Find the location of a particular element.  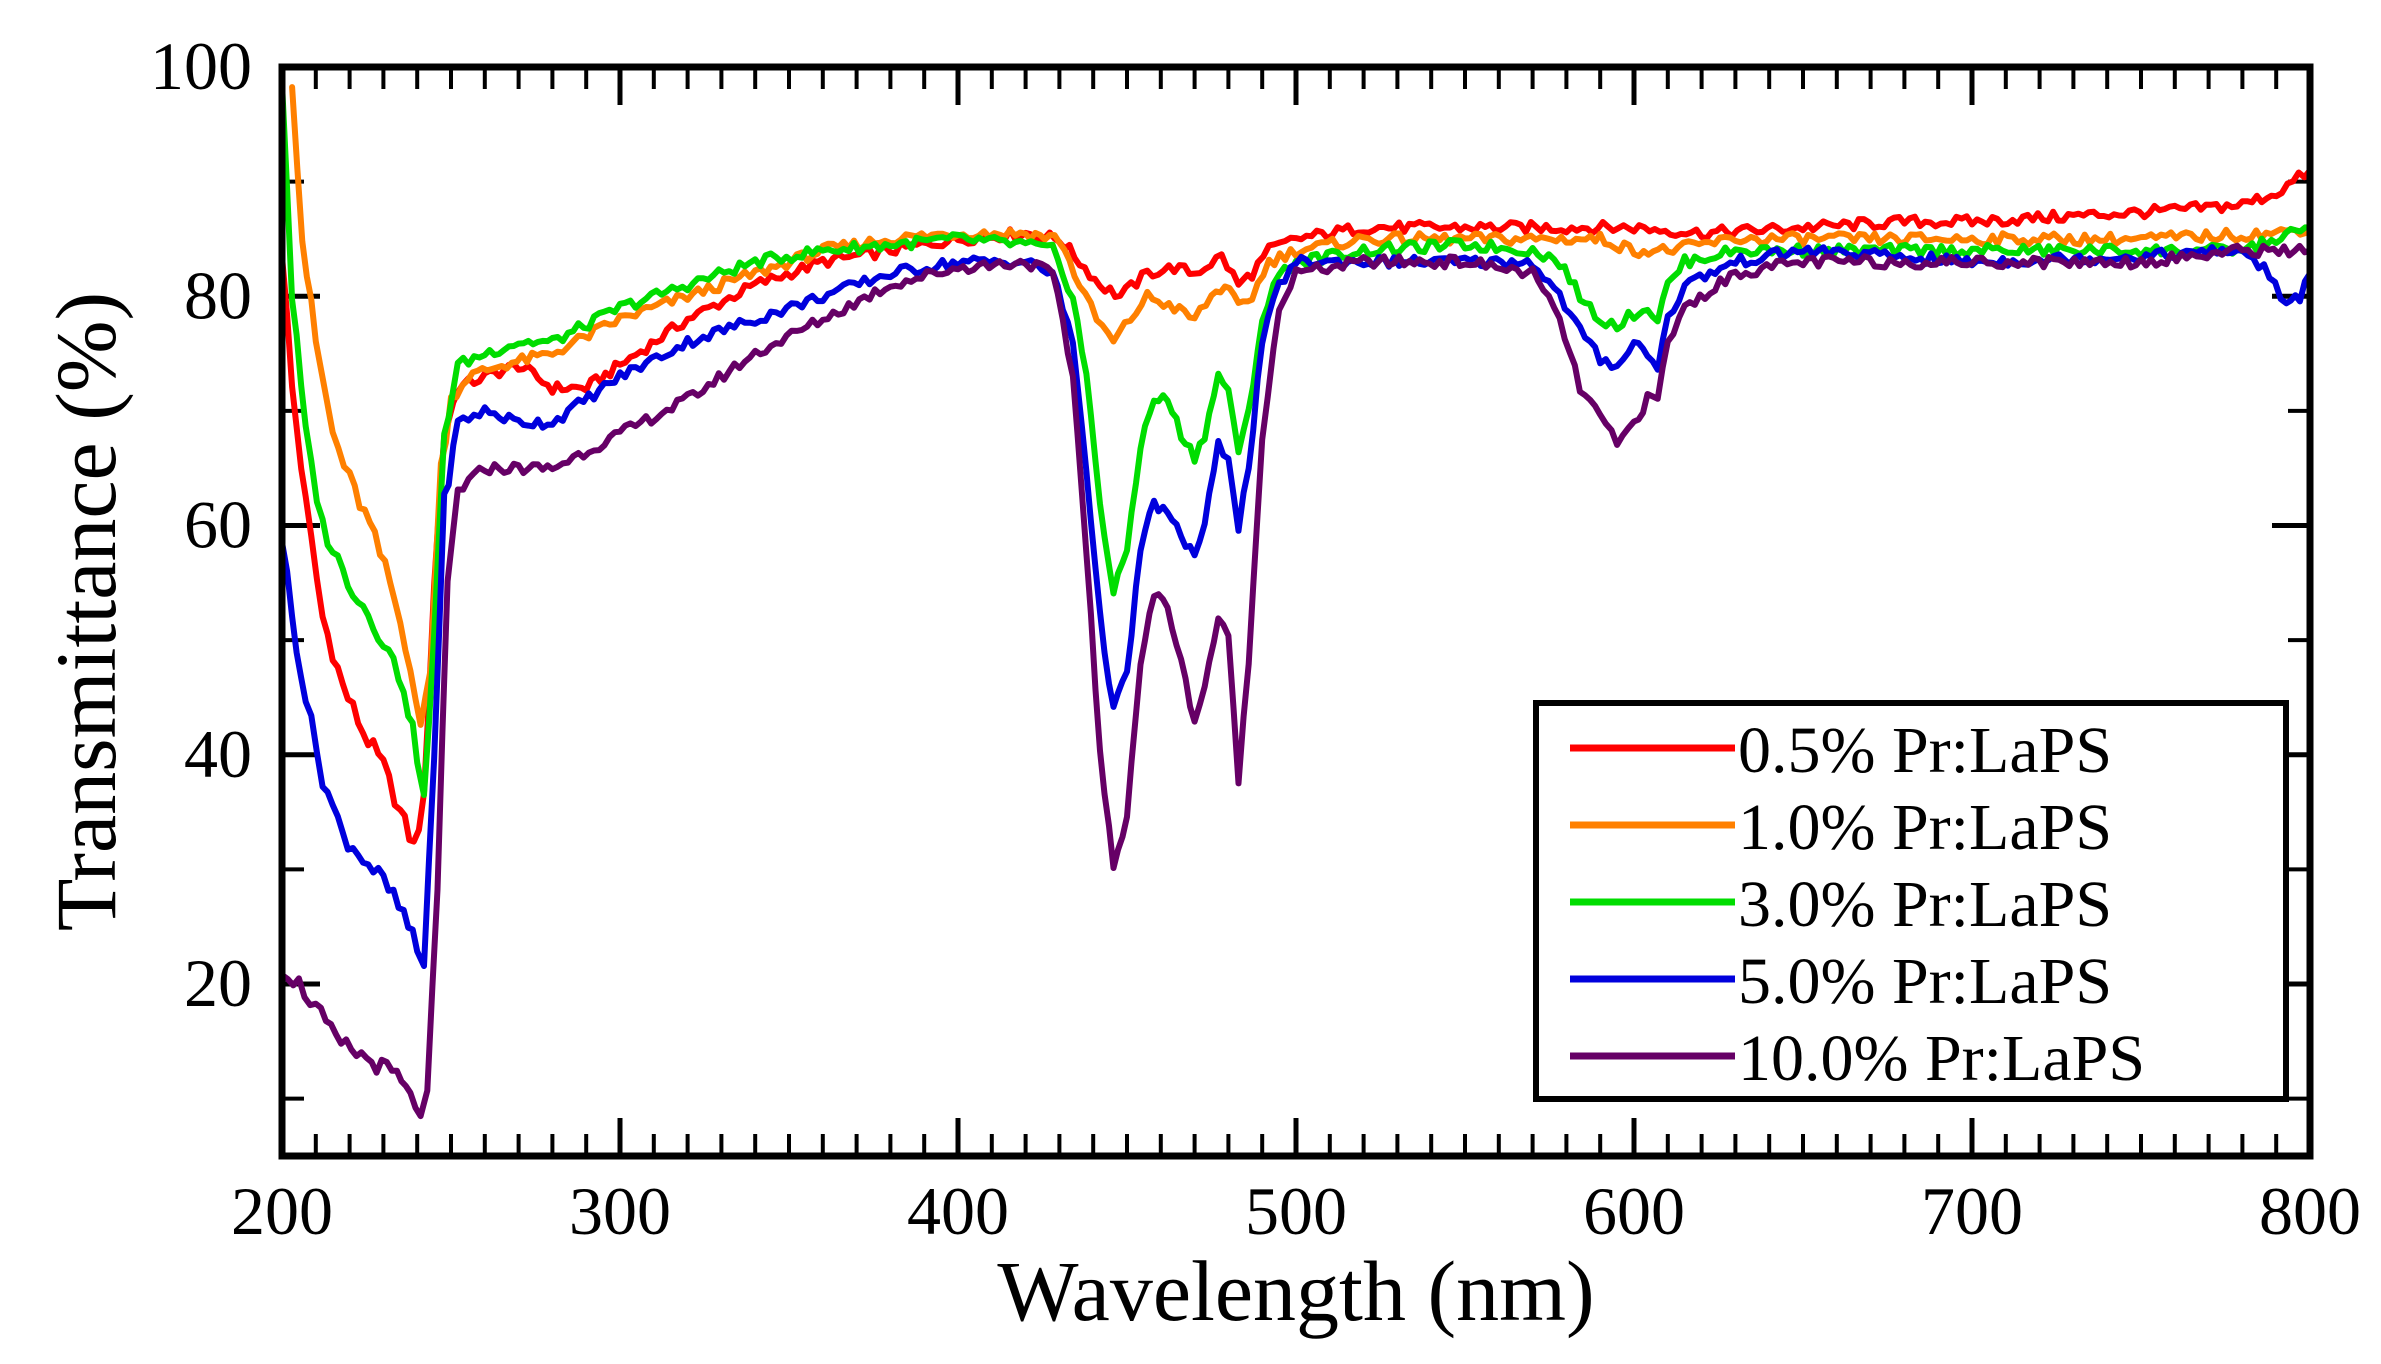

y-tick-label: 100 is located at coordinates (201, 66).